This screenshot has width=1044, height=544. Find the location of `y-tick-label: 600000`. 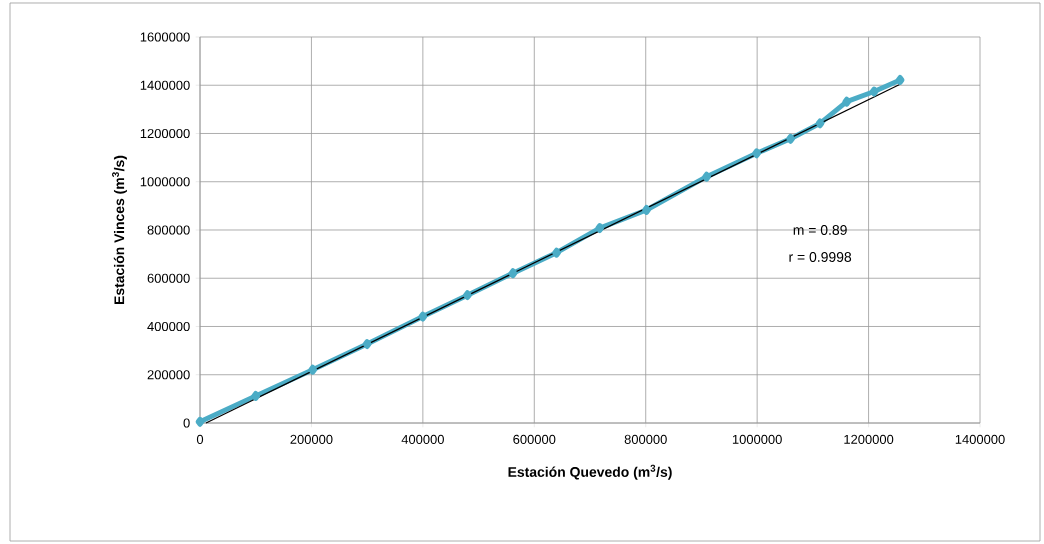

y-tick-label: 600000 is located at coordinates (168, 278).